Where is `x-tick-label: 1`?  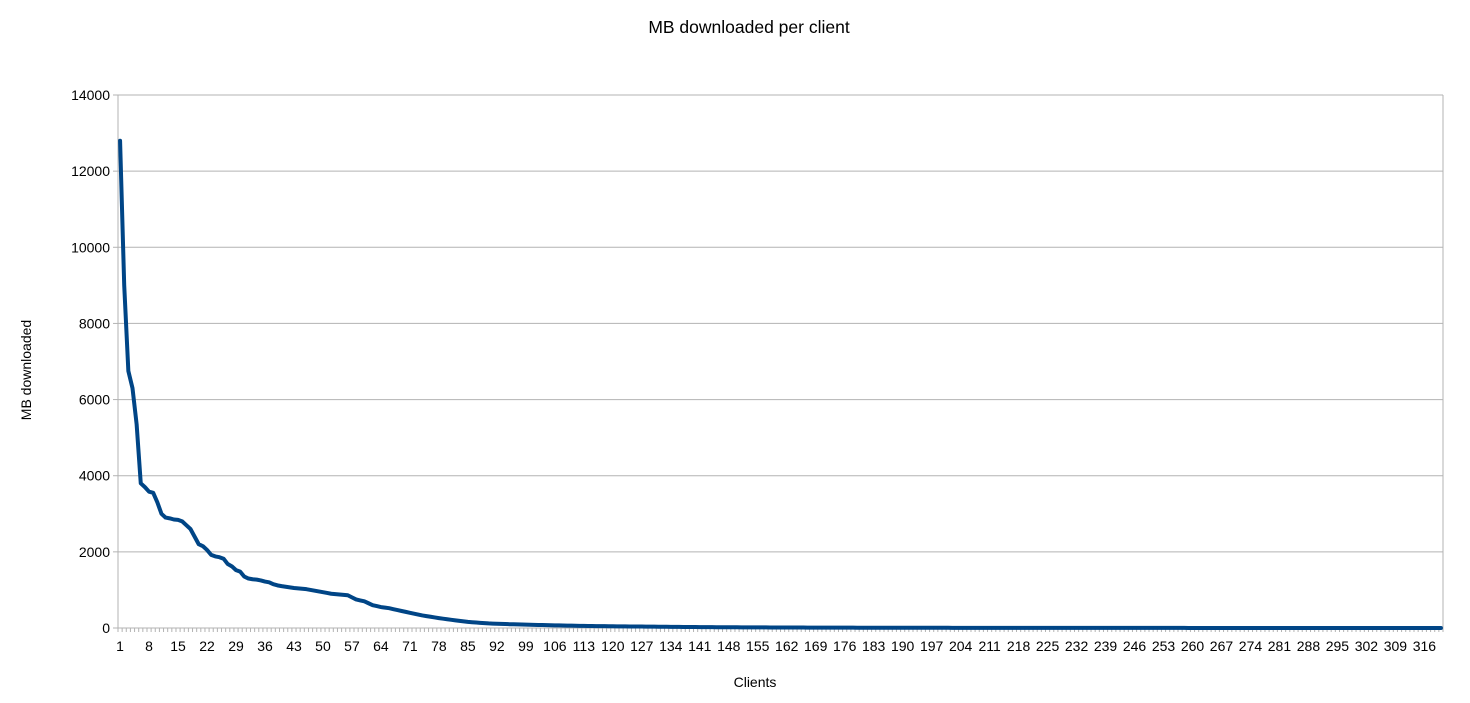 x-tick-label: 1 is located at coordinates (120, 646).